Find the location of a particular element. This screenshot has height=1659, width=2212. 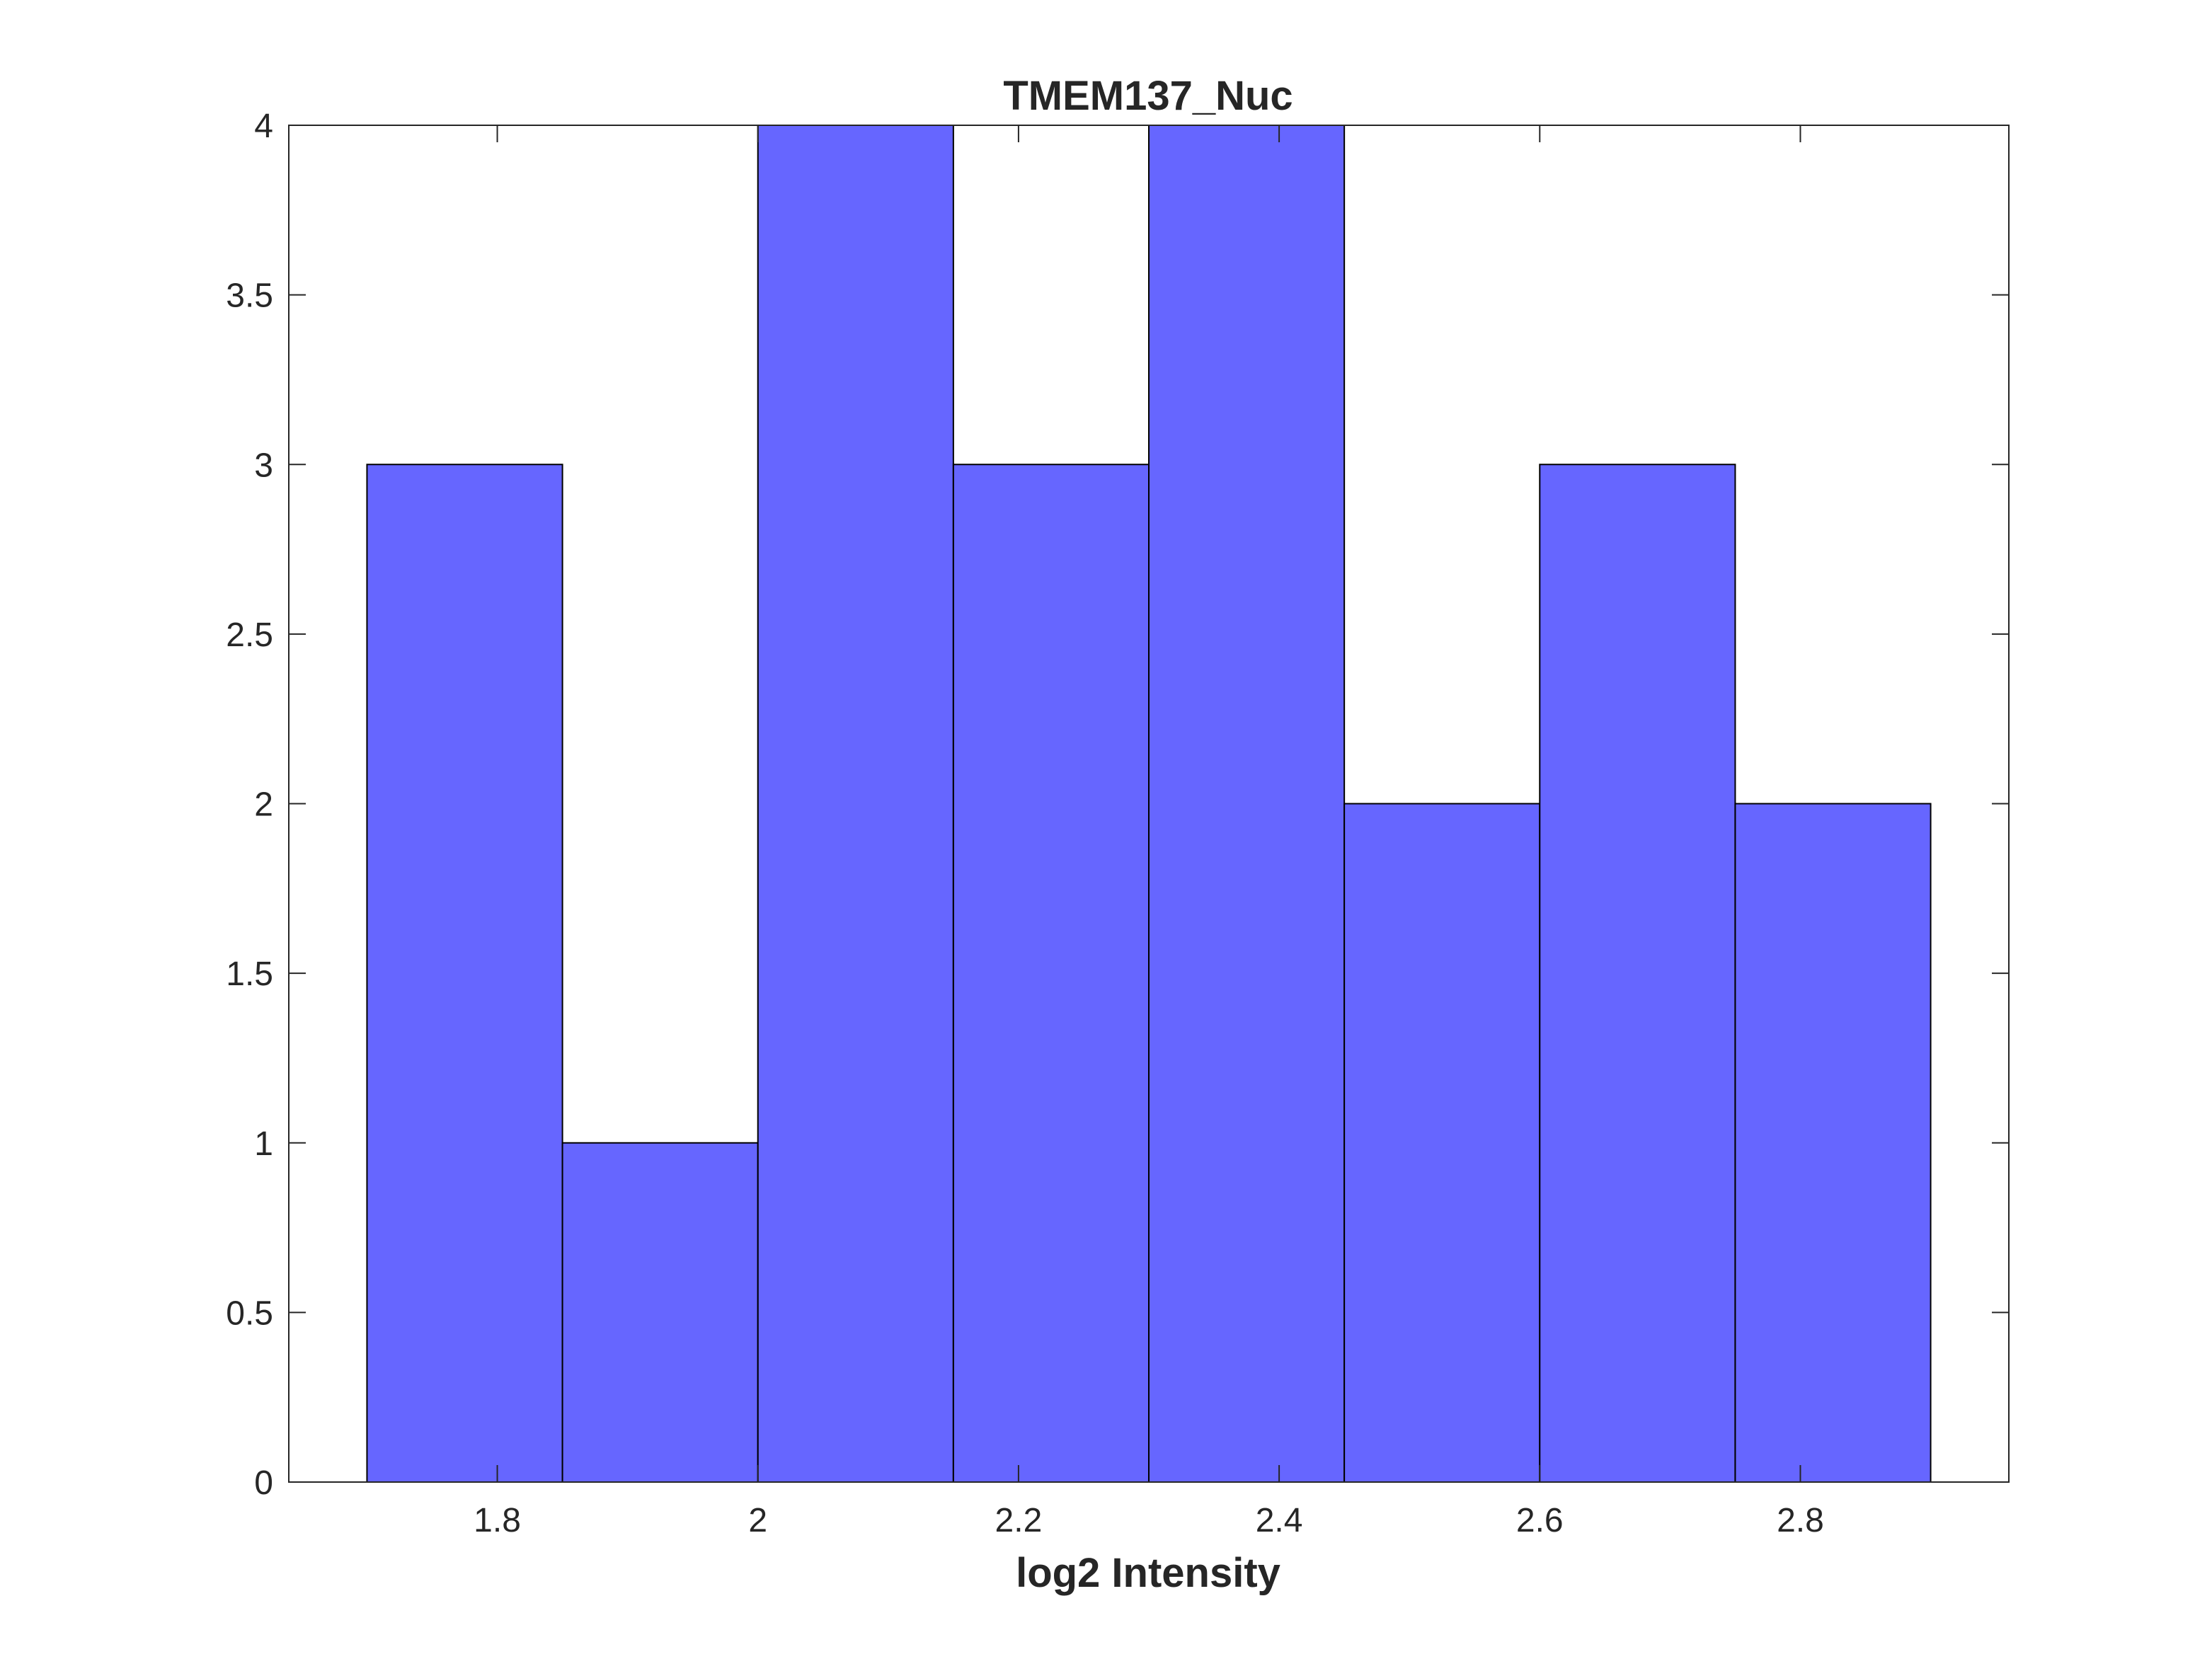

x-tick-label: 2 is located at coordinates (757, 1520).